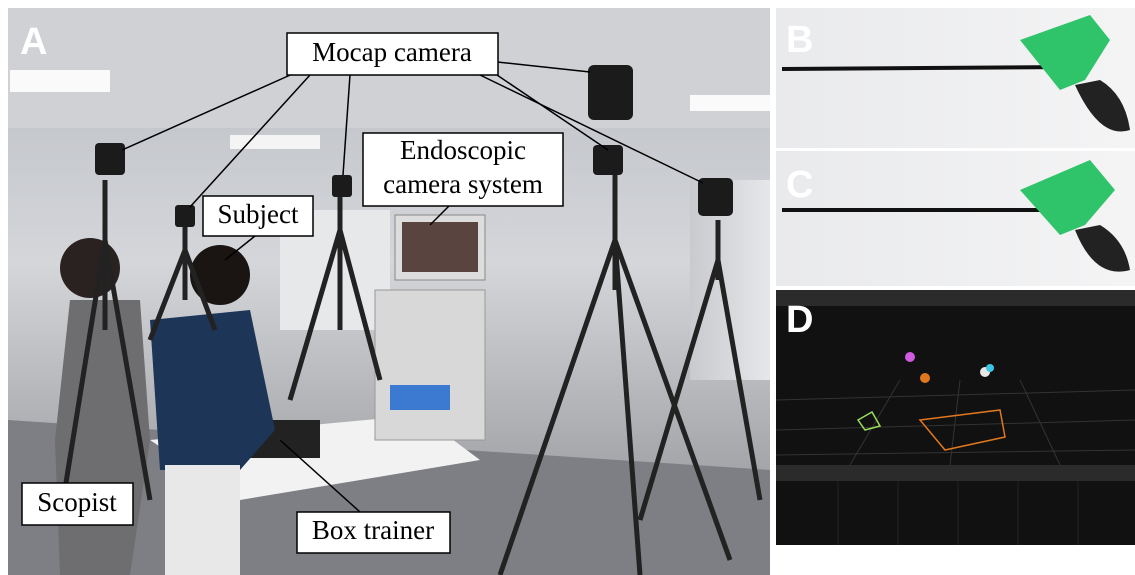 The image size is (1135, 575). Describe the element at coordinates (202, 520) in the screenshot. I see `subject-legs` at that location.